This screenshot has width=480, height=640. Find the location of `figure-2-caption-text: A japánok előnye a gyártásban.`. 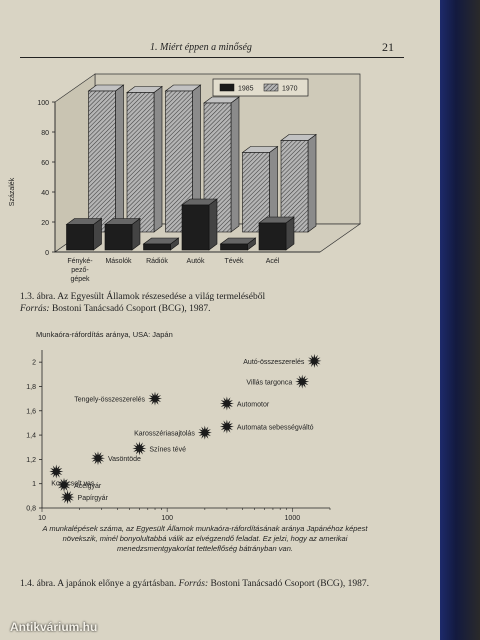

figure-2-caption-text: A japánok előnye a gyártásban. is located at coordinates (117, 584).